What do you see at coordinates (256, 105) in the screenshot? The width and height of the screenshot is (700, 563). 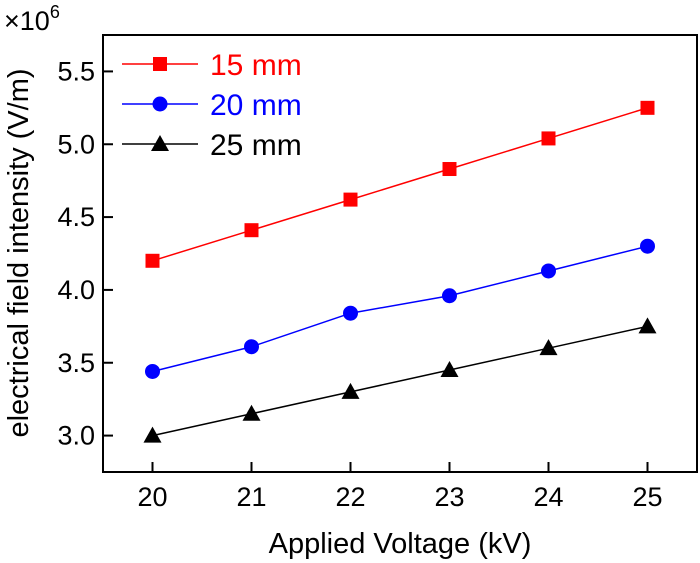 I see `legend-label: 20 mm` at bounding box center [256, 105].